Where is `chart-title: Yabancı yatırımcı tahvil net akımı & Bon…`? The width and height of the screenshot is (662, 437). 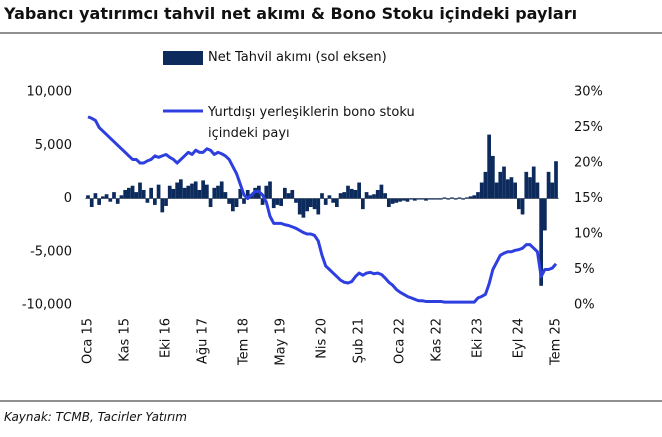 chart-title: Yabancı yatırımcı tahvil net akımı & Bon… is located at coordinates (291, 13).